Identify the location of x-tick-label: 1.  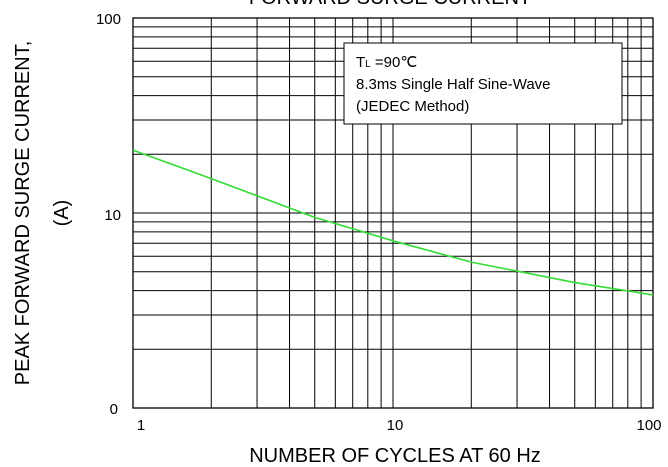
(141, 425).